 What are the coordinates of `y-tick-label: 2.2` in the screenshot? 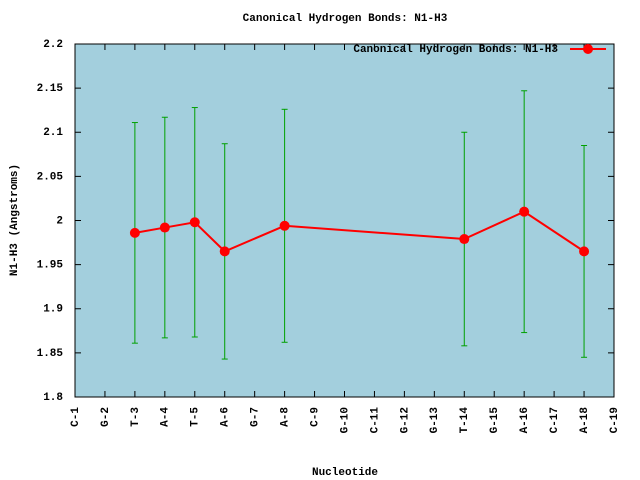 It's located at (53, 45).